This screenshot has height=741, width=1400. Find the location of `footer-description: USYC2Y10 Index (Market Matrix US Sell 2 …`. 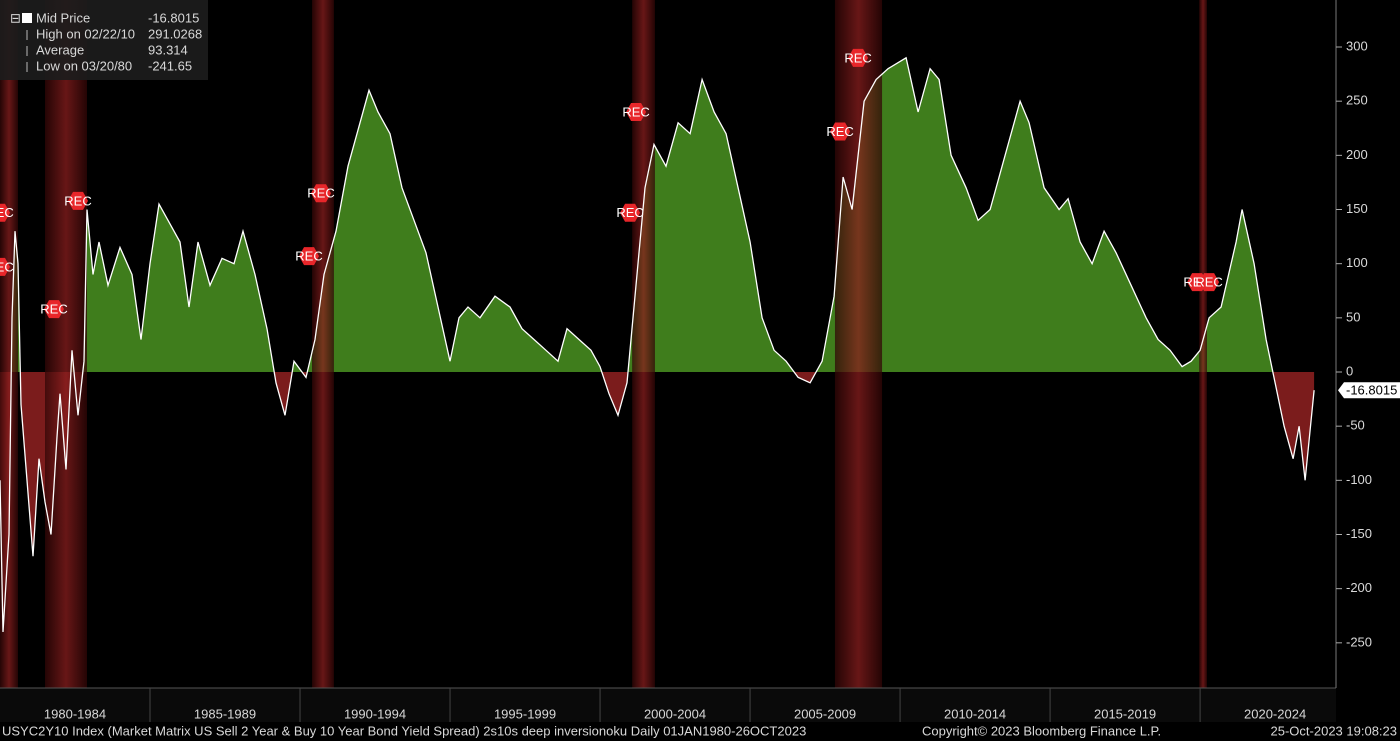

footer-description: USYC2Y10 Index (Market Matrix US Sell 2 … is located at coordinates (404, 730).